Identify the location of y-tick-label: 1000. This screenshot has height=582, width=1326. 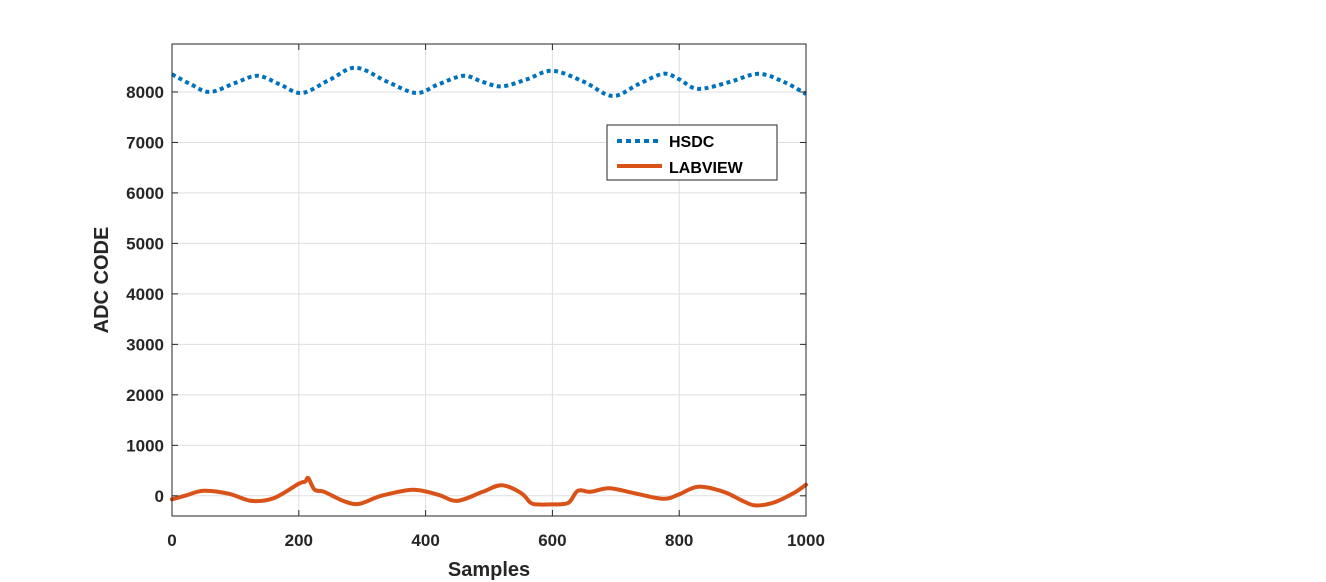
(145, 445).